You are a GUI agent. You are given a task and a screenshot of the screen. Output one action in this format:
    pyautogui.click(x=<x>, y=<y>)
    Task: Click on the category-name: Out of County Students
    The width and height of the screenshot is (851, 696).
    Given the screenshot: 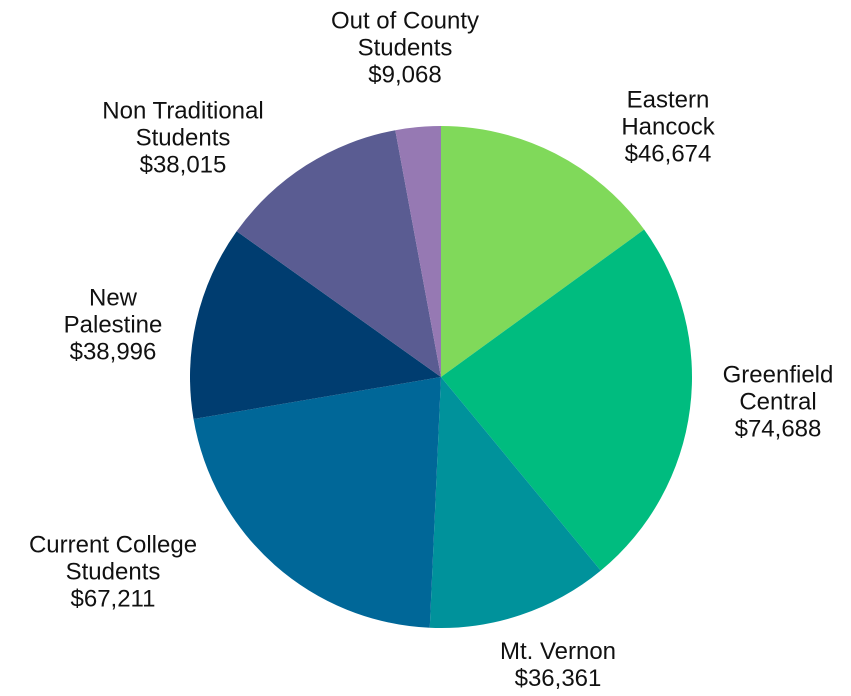 What is the action you would take?
    pyautogui.click(x=405, y=34)
    